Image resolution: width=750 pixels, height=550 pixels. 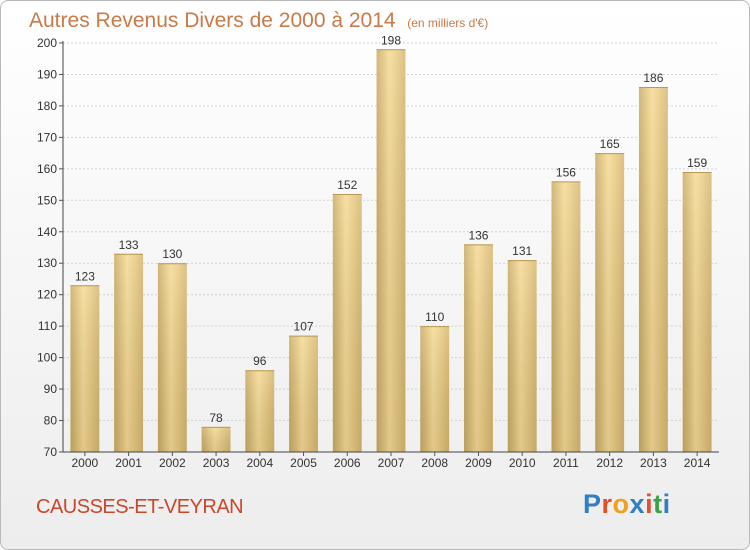 I want to click on y-tick-label: 80, so click(x=51, y=421).